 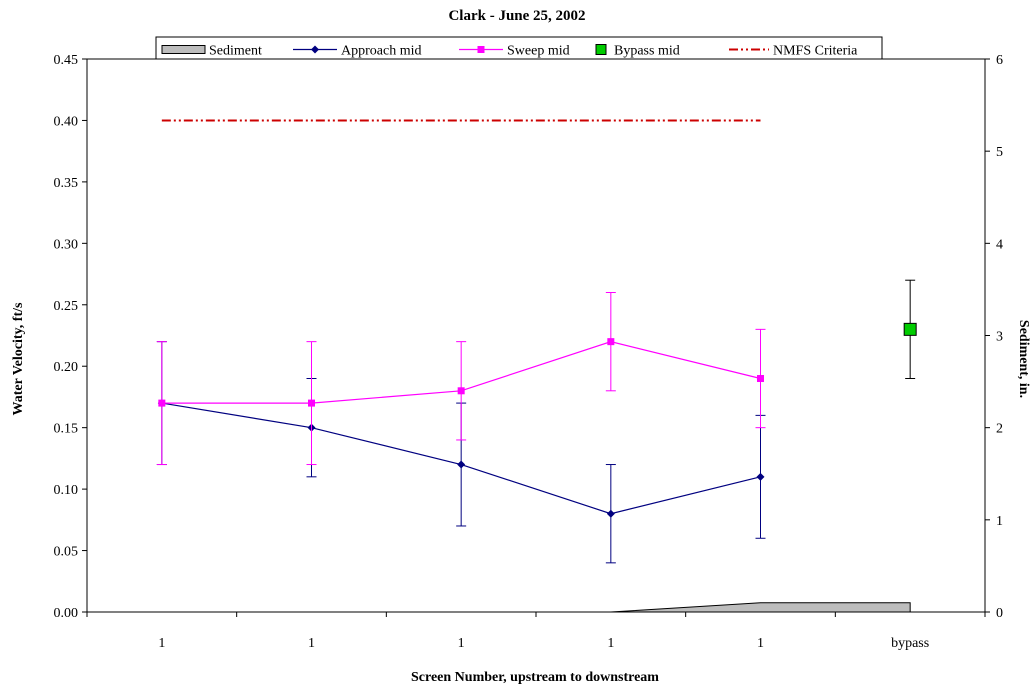 I want to click on y-axis-title: Water Velocity, ft/s, so click(x=18, y=358).